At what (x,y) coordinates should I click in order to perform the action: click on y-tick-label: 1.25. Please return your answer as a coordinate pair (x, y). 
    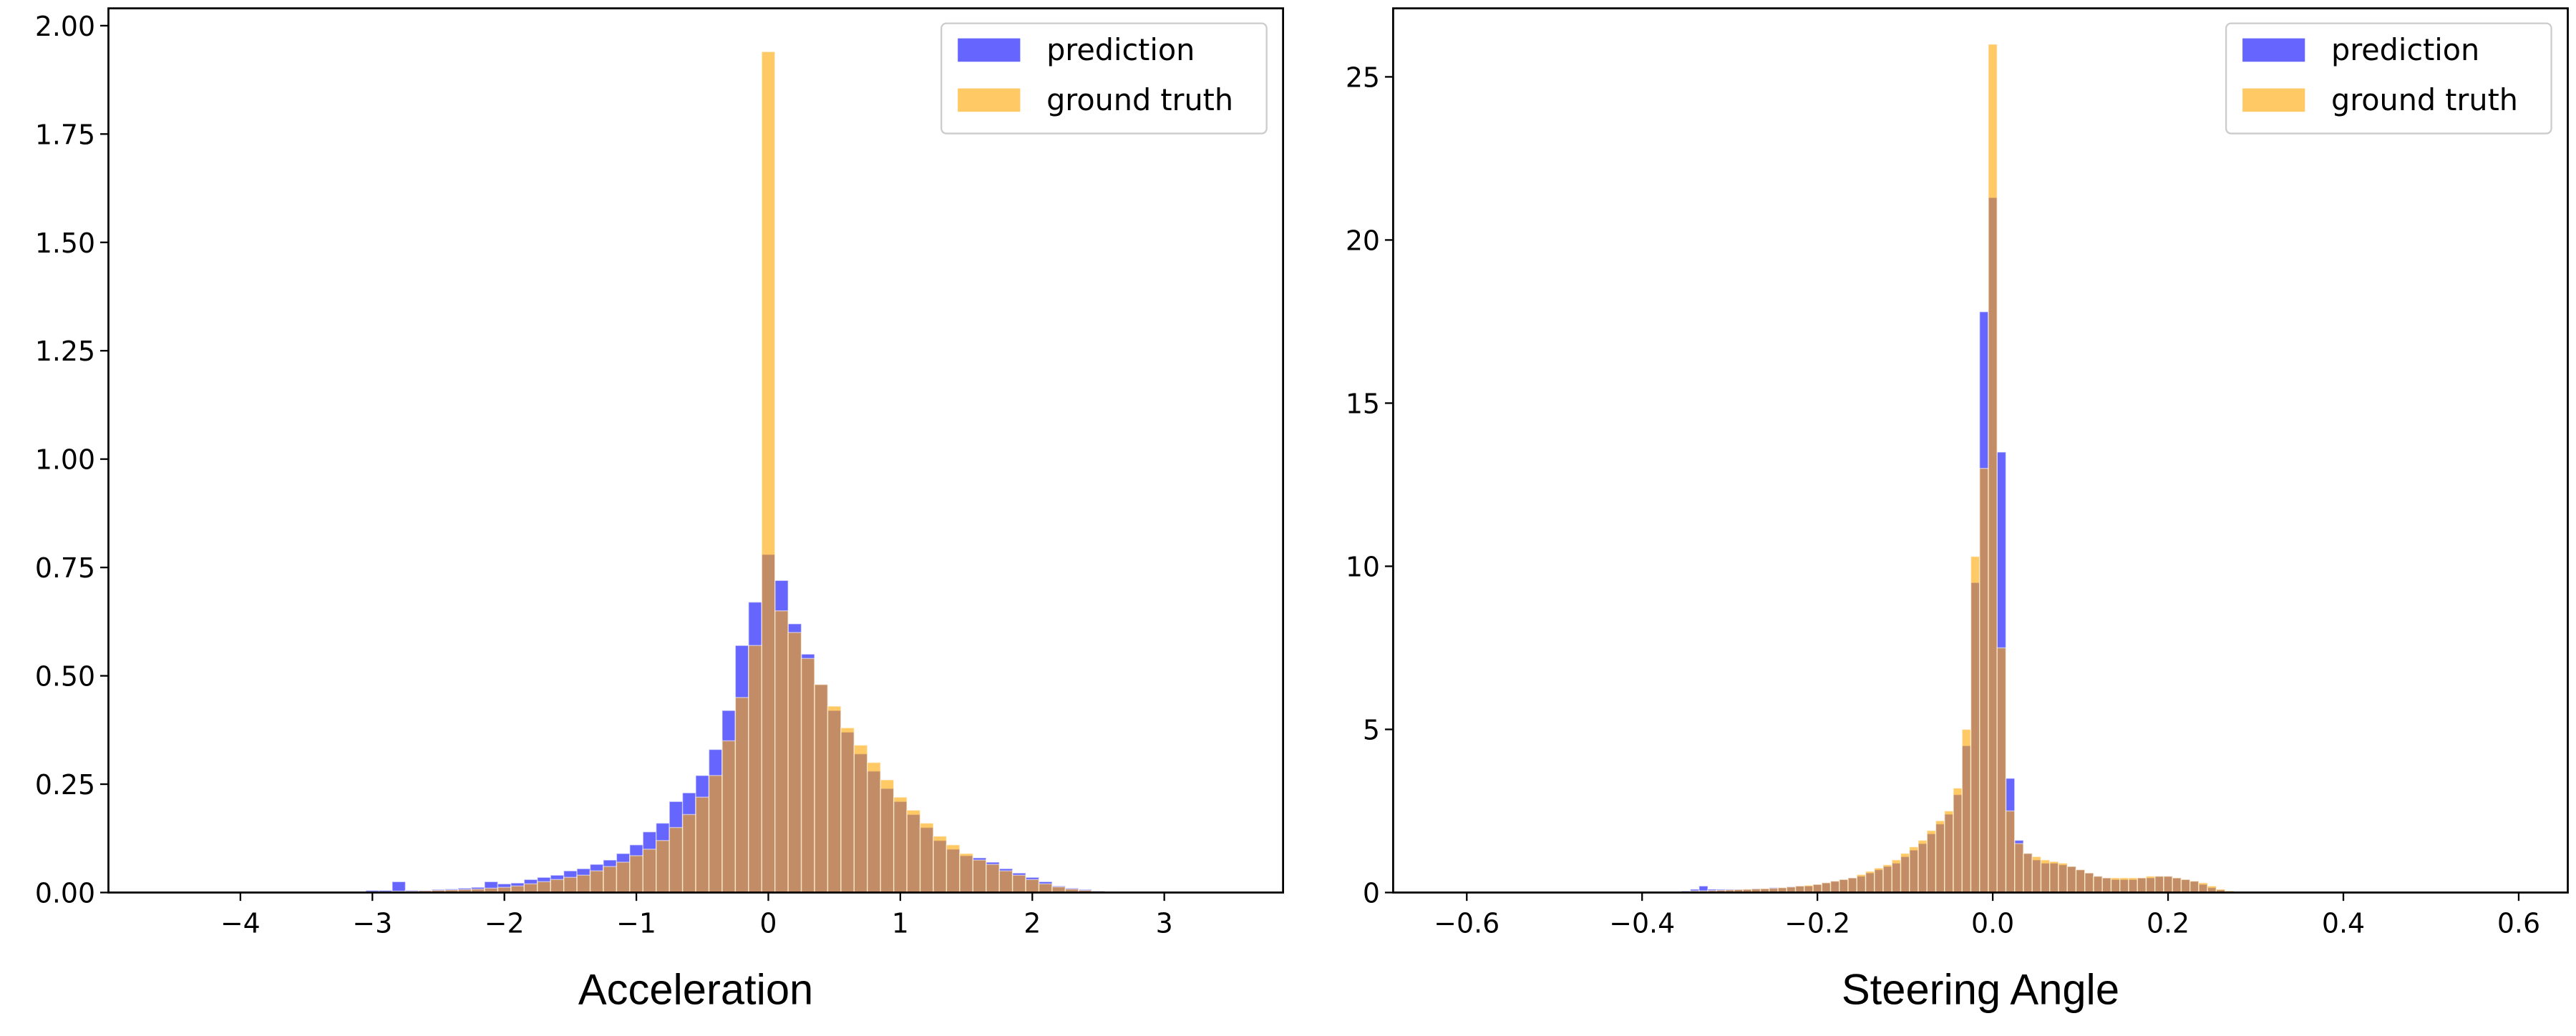
    Looking at the image, I should click on (65, 352).